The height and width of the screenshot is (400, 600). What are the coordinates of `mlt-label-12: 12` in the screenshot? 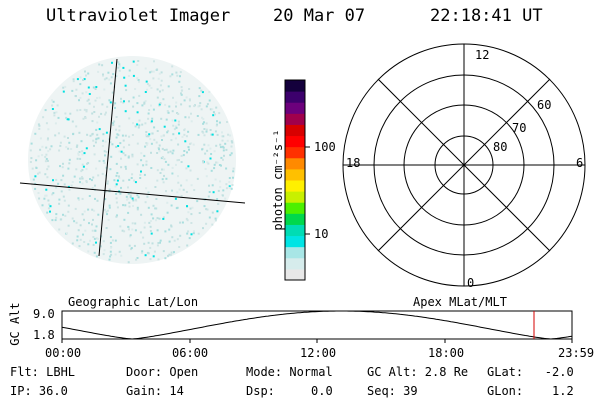 It's located at (482, 55).